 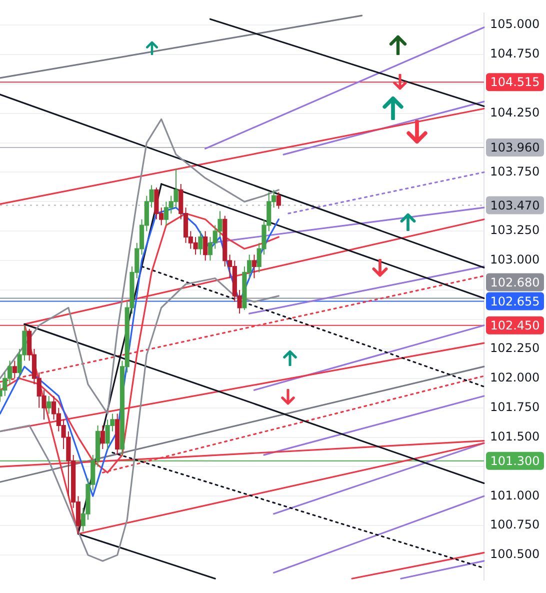 What do you see at coordinates (515, 325) in the screenshot?
I see `ref-line-label: 102.450` at bounding box center [515, 325].